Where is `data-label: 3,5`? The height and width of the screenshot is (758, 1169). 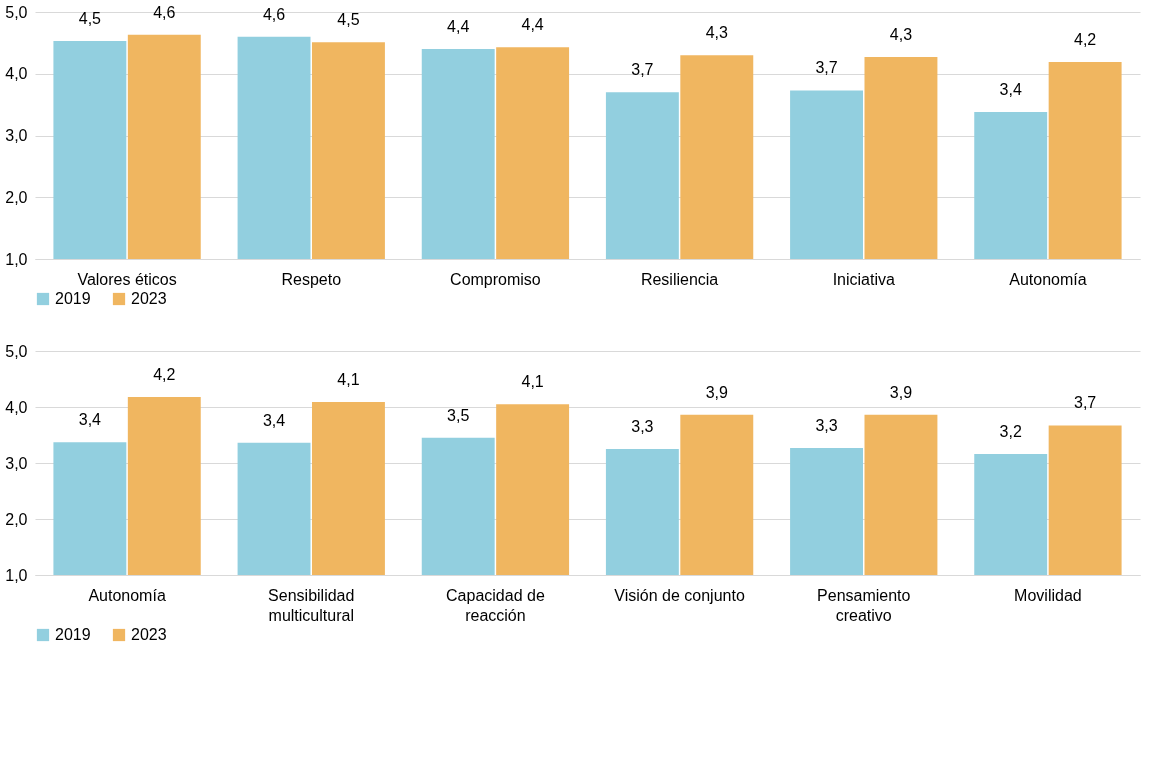 data-label: 3,5 is located at coordinates (458, 415).